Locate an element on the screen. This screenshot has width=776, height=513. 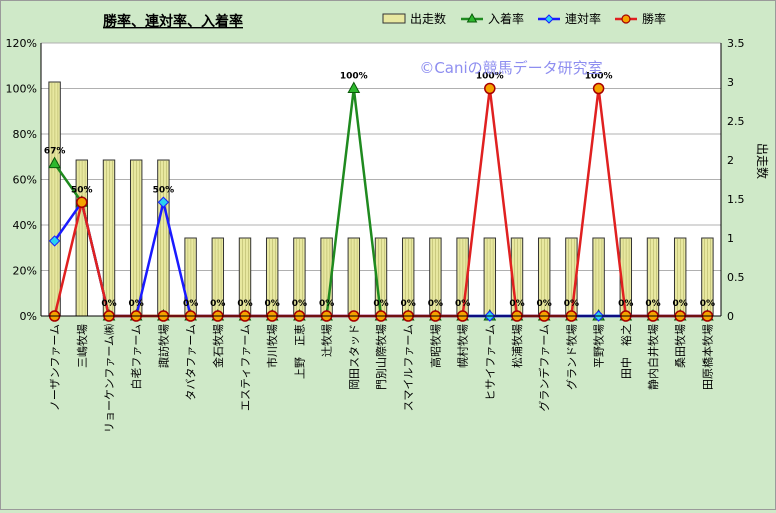
left-tick-label: 80% is located at coordinates (25, 134).